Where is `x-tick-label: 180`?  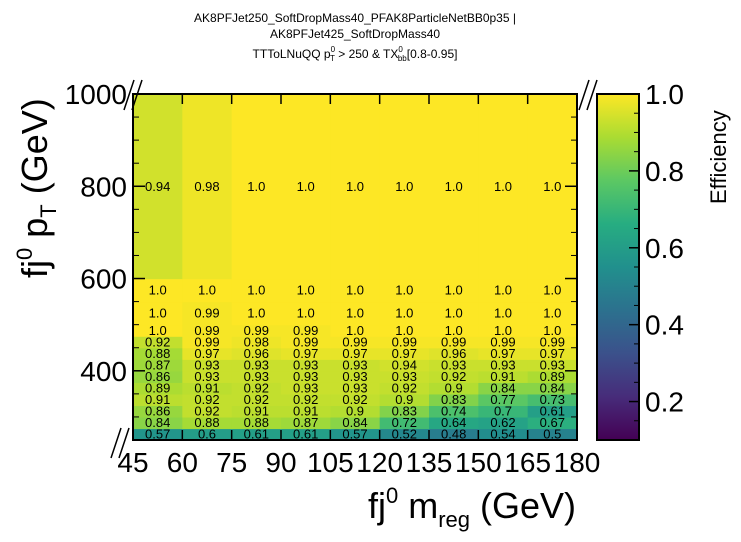
x-tick-label: 180 is located at coordinates (577, 462).